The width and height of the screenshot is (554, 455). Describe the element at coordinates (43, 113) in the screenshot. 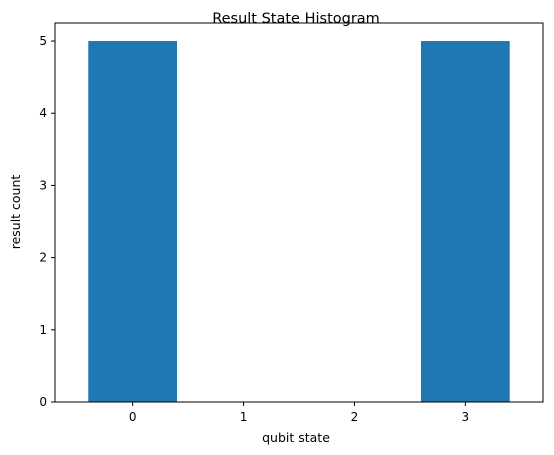

I see `y-tick-label: 4` at that location.